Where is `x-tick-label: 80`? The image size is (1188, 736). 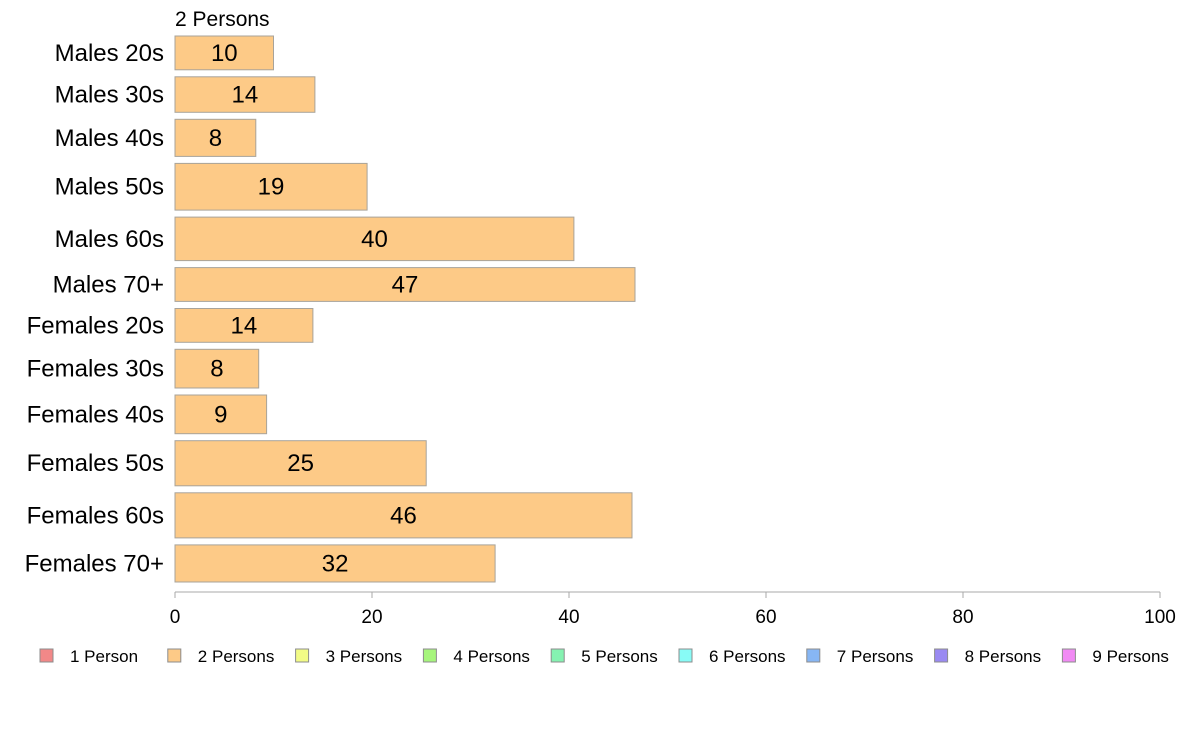 x-tick-label: 80 is located at coordinates (962, 617).